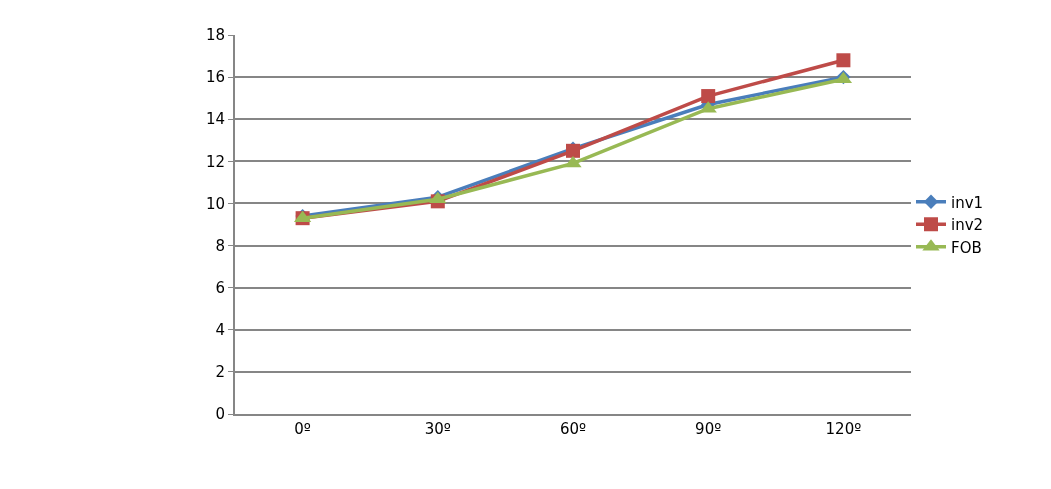 The image size is (1051, 489). I want to click on x-tick-label: 60º, so click(573, 429).